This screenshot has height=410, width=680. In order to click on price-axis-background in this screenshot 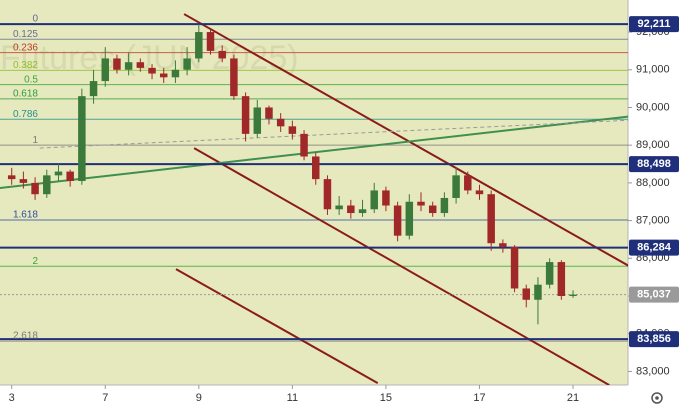, I will do `click(654, 205)`.